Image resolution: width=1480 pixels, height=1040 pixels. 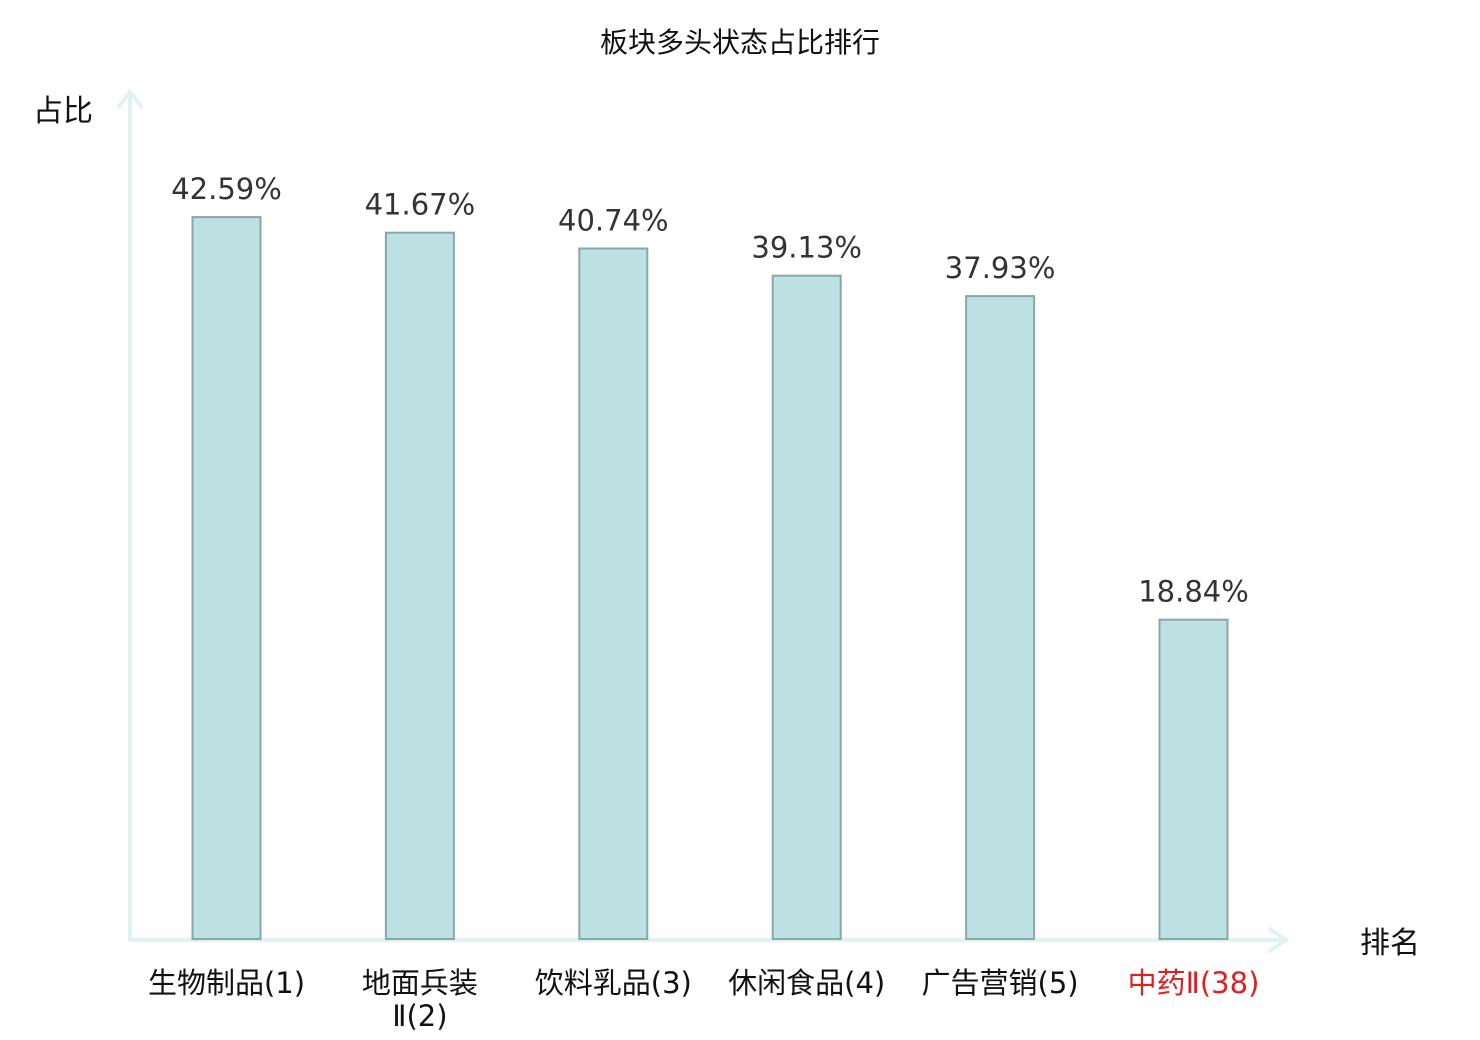 I want to click on y-axis-label: 占比, so click(x=63, y=111).